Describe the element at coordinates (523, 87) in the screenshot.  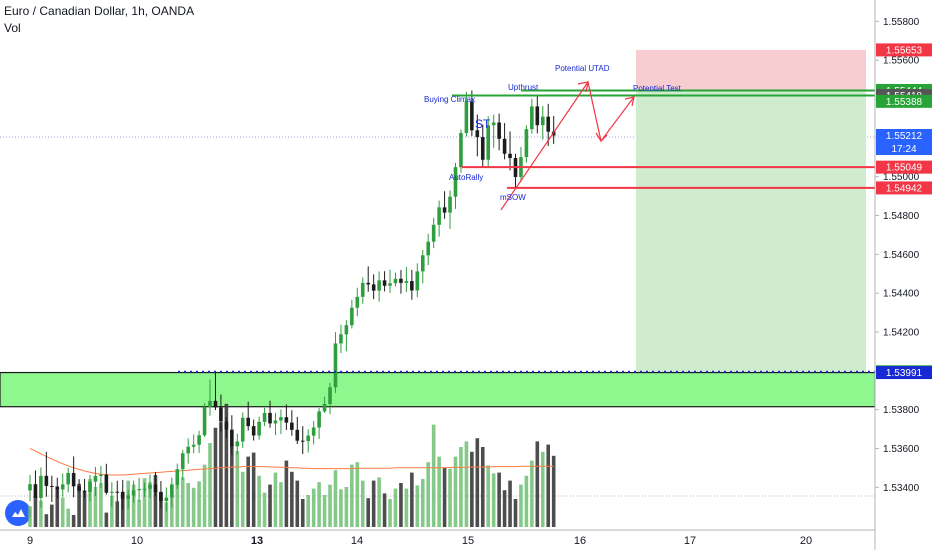
I see `upthrust-label: Upthrust` at that location.